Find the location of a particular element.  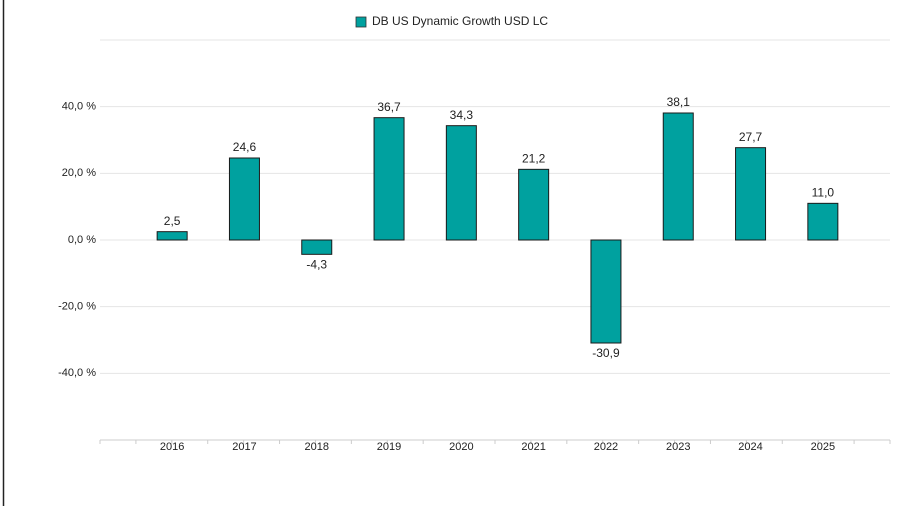

x-tick-label: 2017 is located at coordinates (244, 447).